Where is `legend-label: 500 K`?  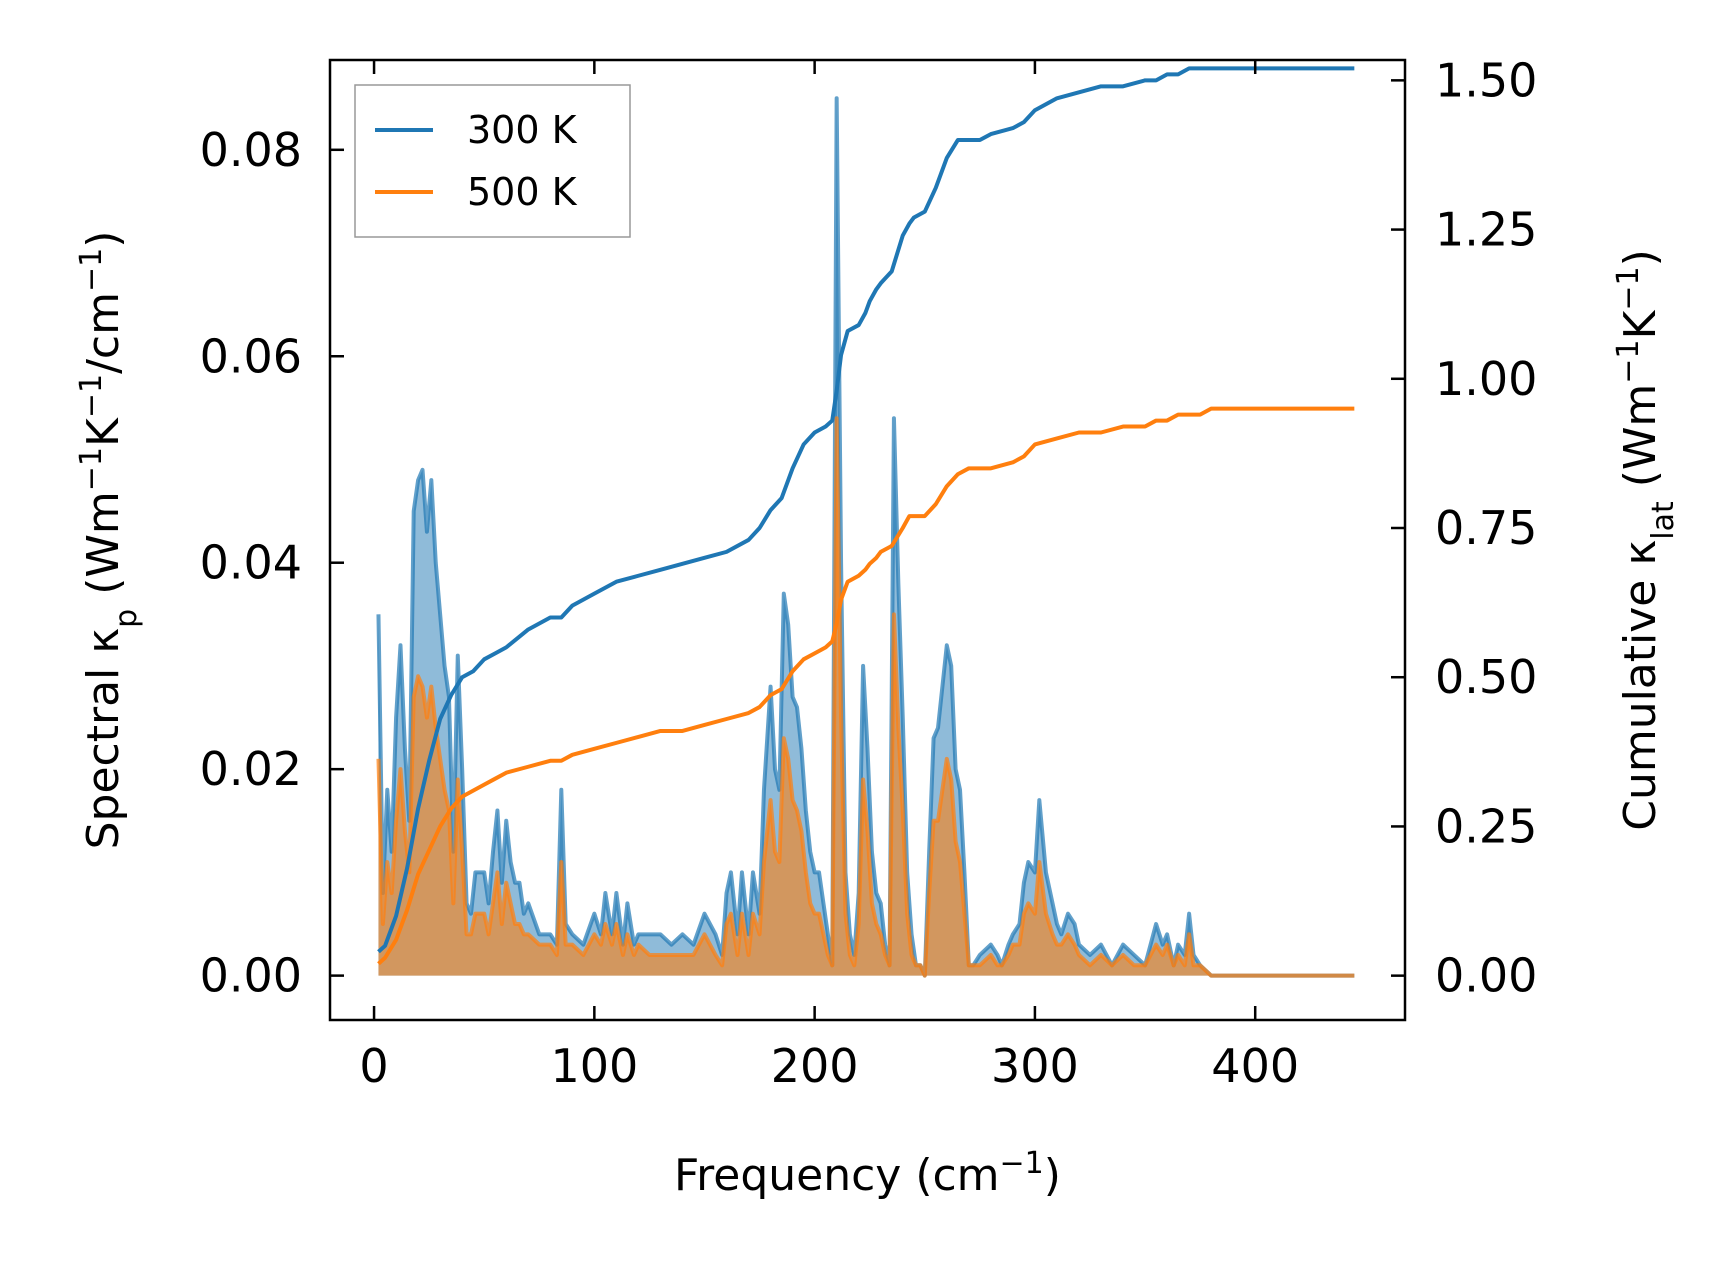
legend-label: 500 K is located at coordinates (522, 192).